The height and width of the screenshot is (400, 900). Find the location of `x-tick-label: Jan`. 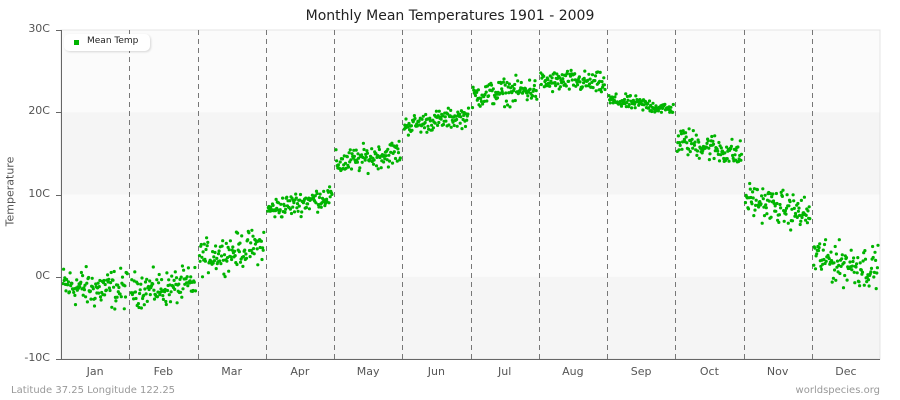

x-tick-label: Jan is located at coordinates (95, 371).